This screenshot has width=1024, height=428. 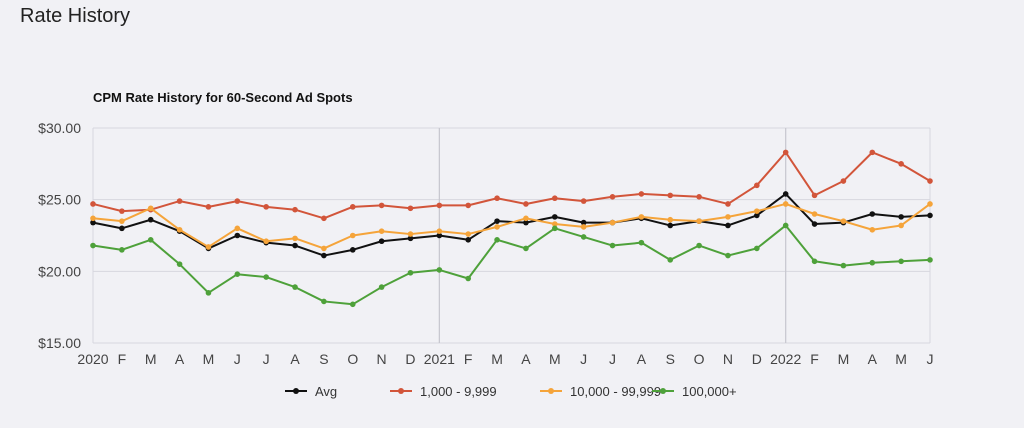 What do you see at coordinates (326, 391) in the screenshot?
I see `legend-label: Avg` at bounding box center [326, 391].